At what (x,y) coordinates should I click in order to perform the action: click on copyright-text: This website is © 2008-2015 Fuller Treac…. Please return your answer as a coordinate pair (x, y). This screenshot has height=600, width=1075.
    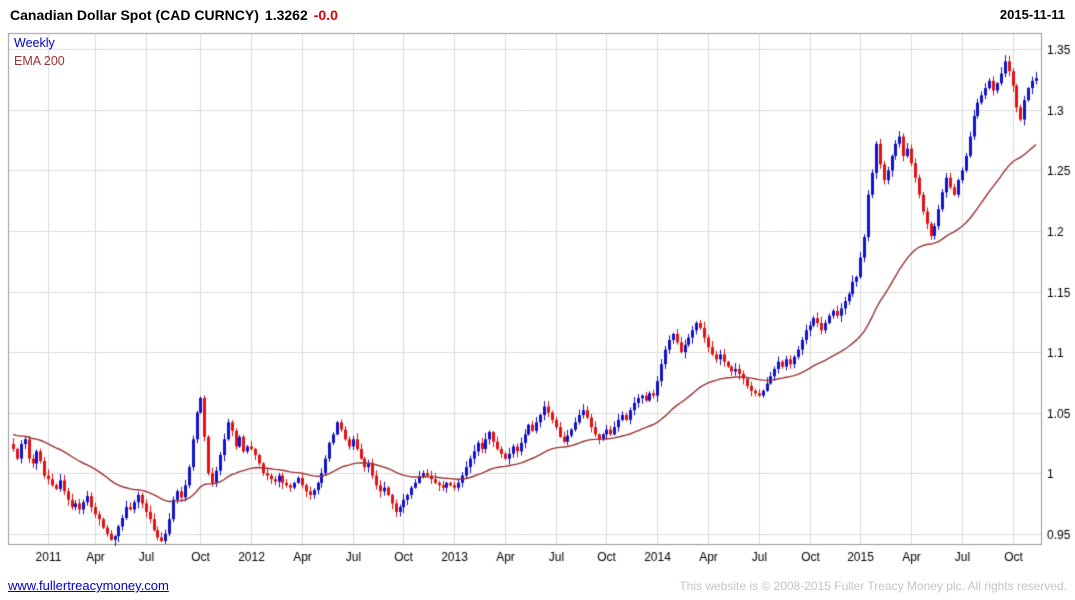
    Looking at the image, I should click on (873, 586).